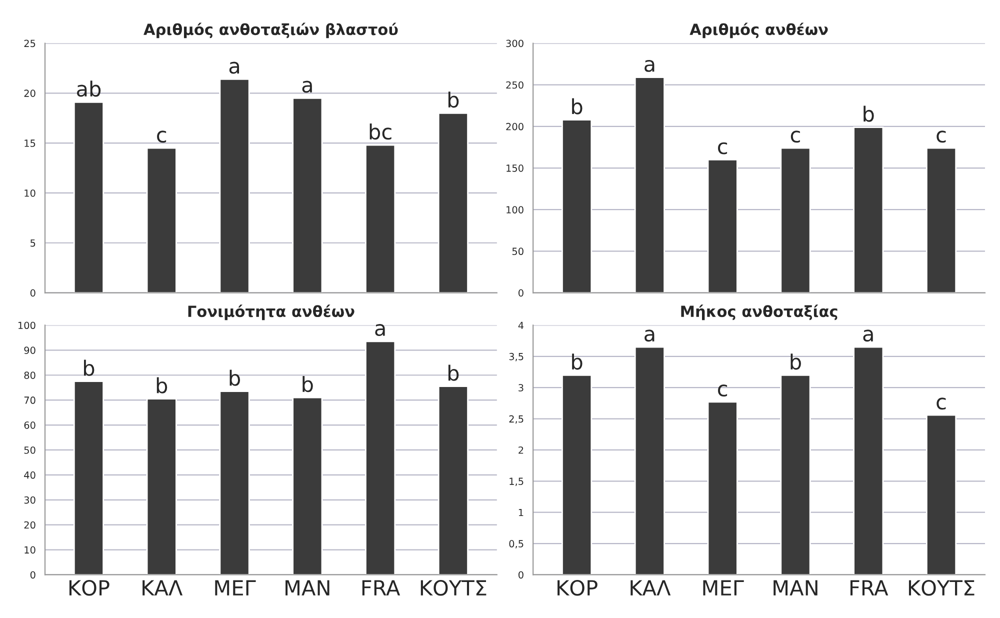 Image resolution: width=1000 pixels, height=618 pixels. Describe the element at coordinates (33, 243) in the screenshot. I see `y-tick-label: 5` at that location.